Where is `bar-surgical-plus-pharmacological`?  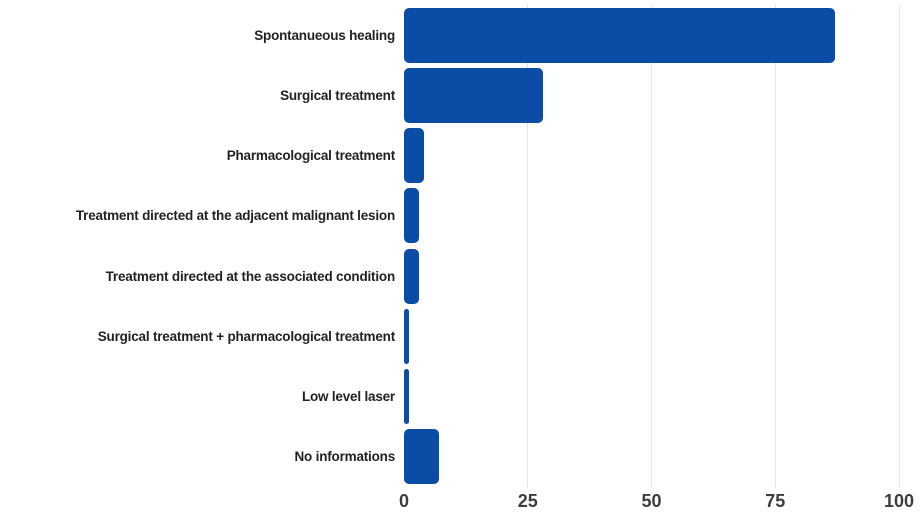 bar-surgical-plus-pharmacological is located at coordinates (406, 336).